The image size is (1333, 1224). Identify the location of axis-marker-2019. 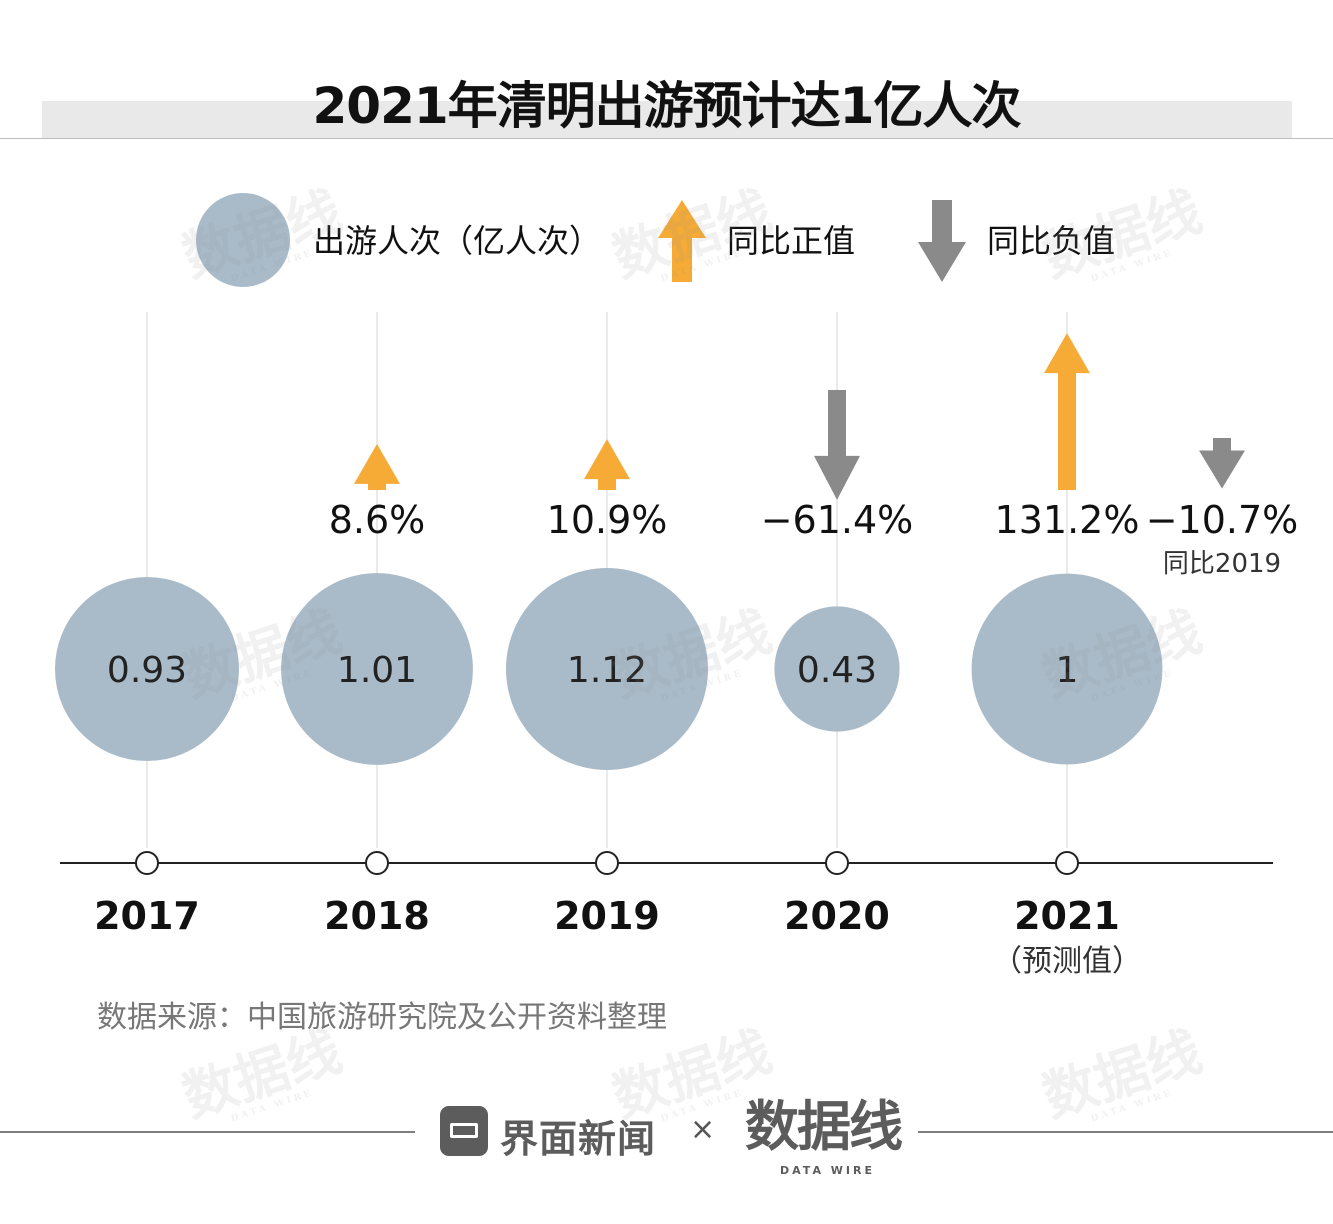
(607, 863).